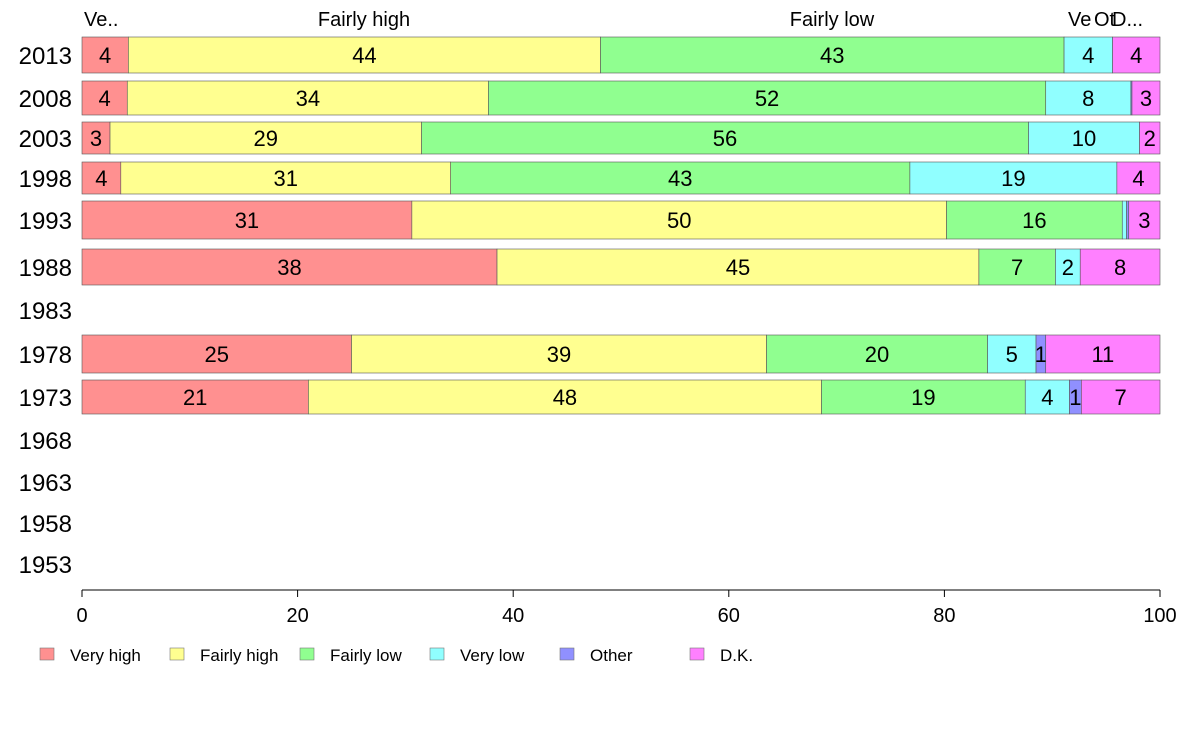 The image size is (1188, 736). What do you see at coordinates (513, 616) in the screenshot?
I see `x-tick-label: 40` at bounding box center [513, 616].